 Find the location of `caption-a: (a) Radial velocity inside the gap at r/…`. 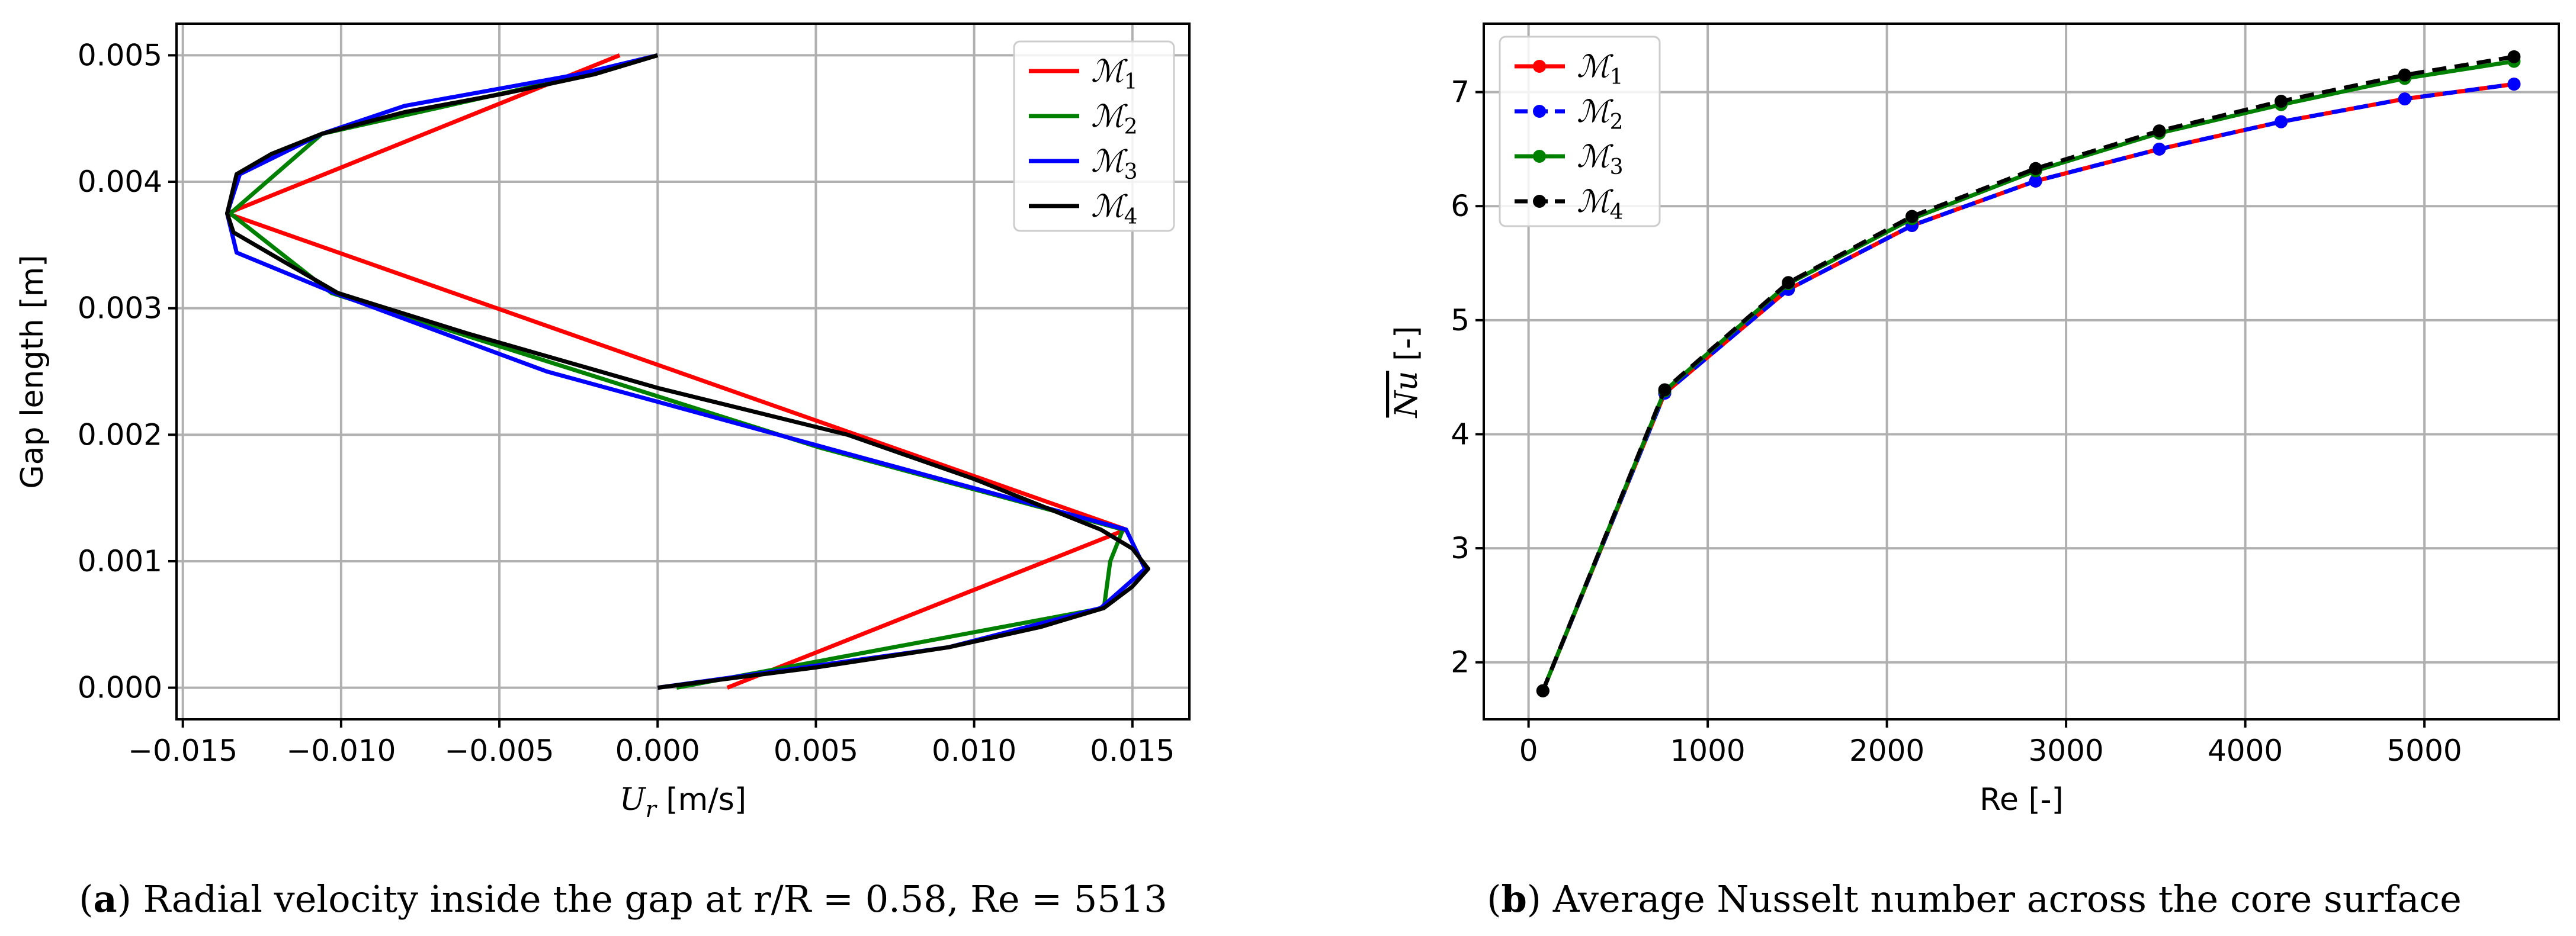

caption-a: (a) Radial velocity inside the gap at r/… is located at coordinates (623, 899).